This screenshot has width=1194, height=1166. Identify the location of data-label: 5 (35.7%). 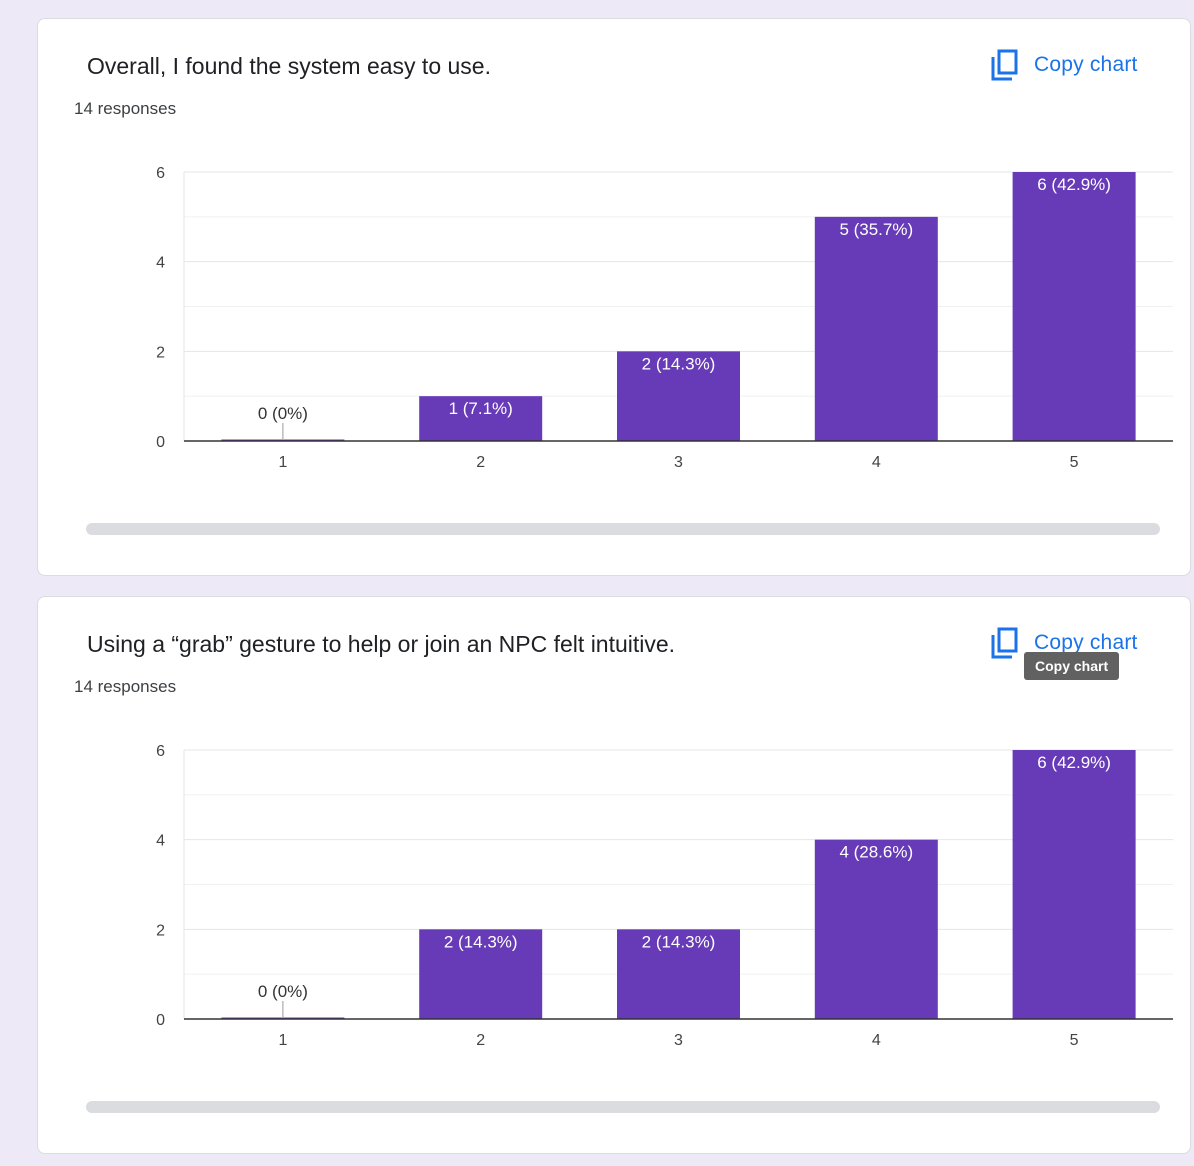
(876, 229).